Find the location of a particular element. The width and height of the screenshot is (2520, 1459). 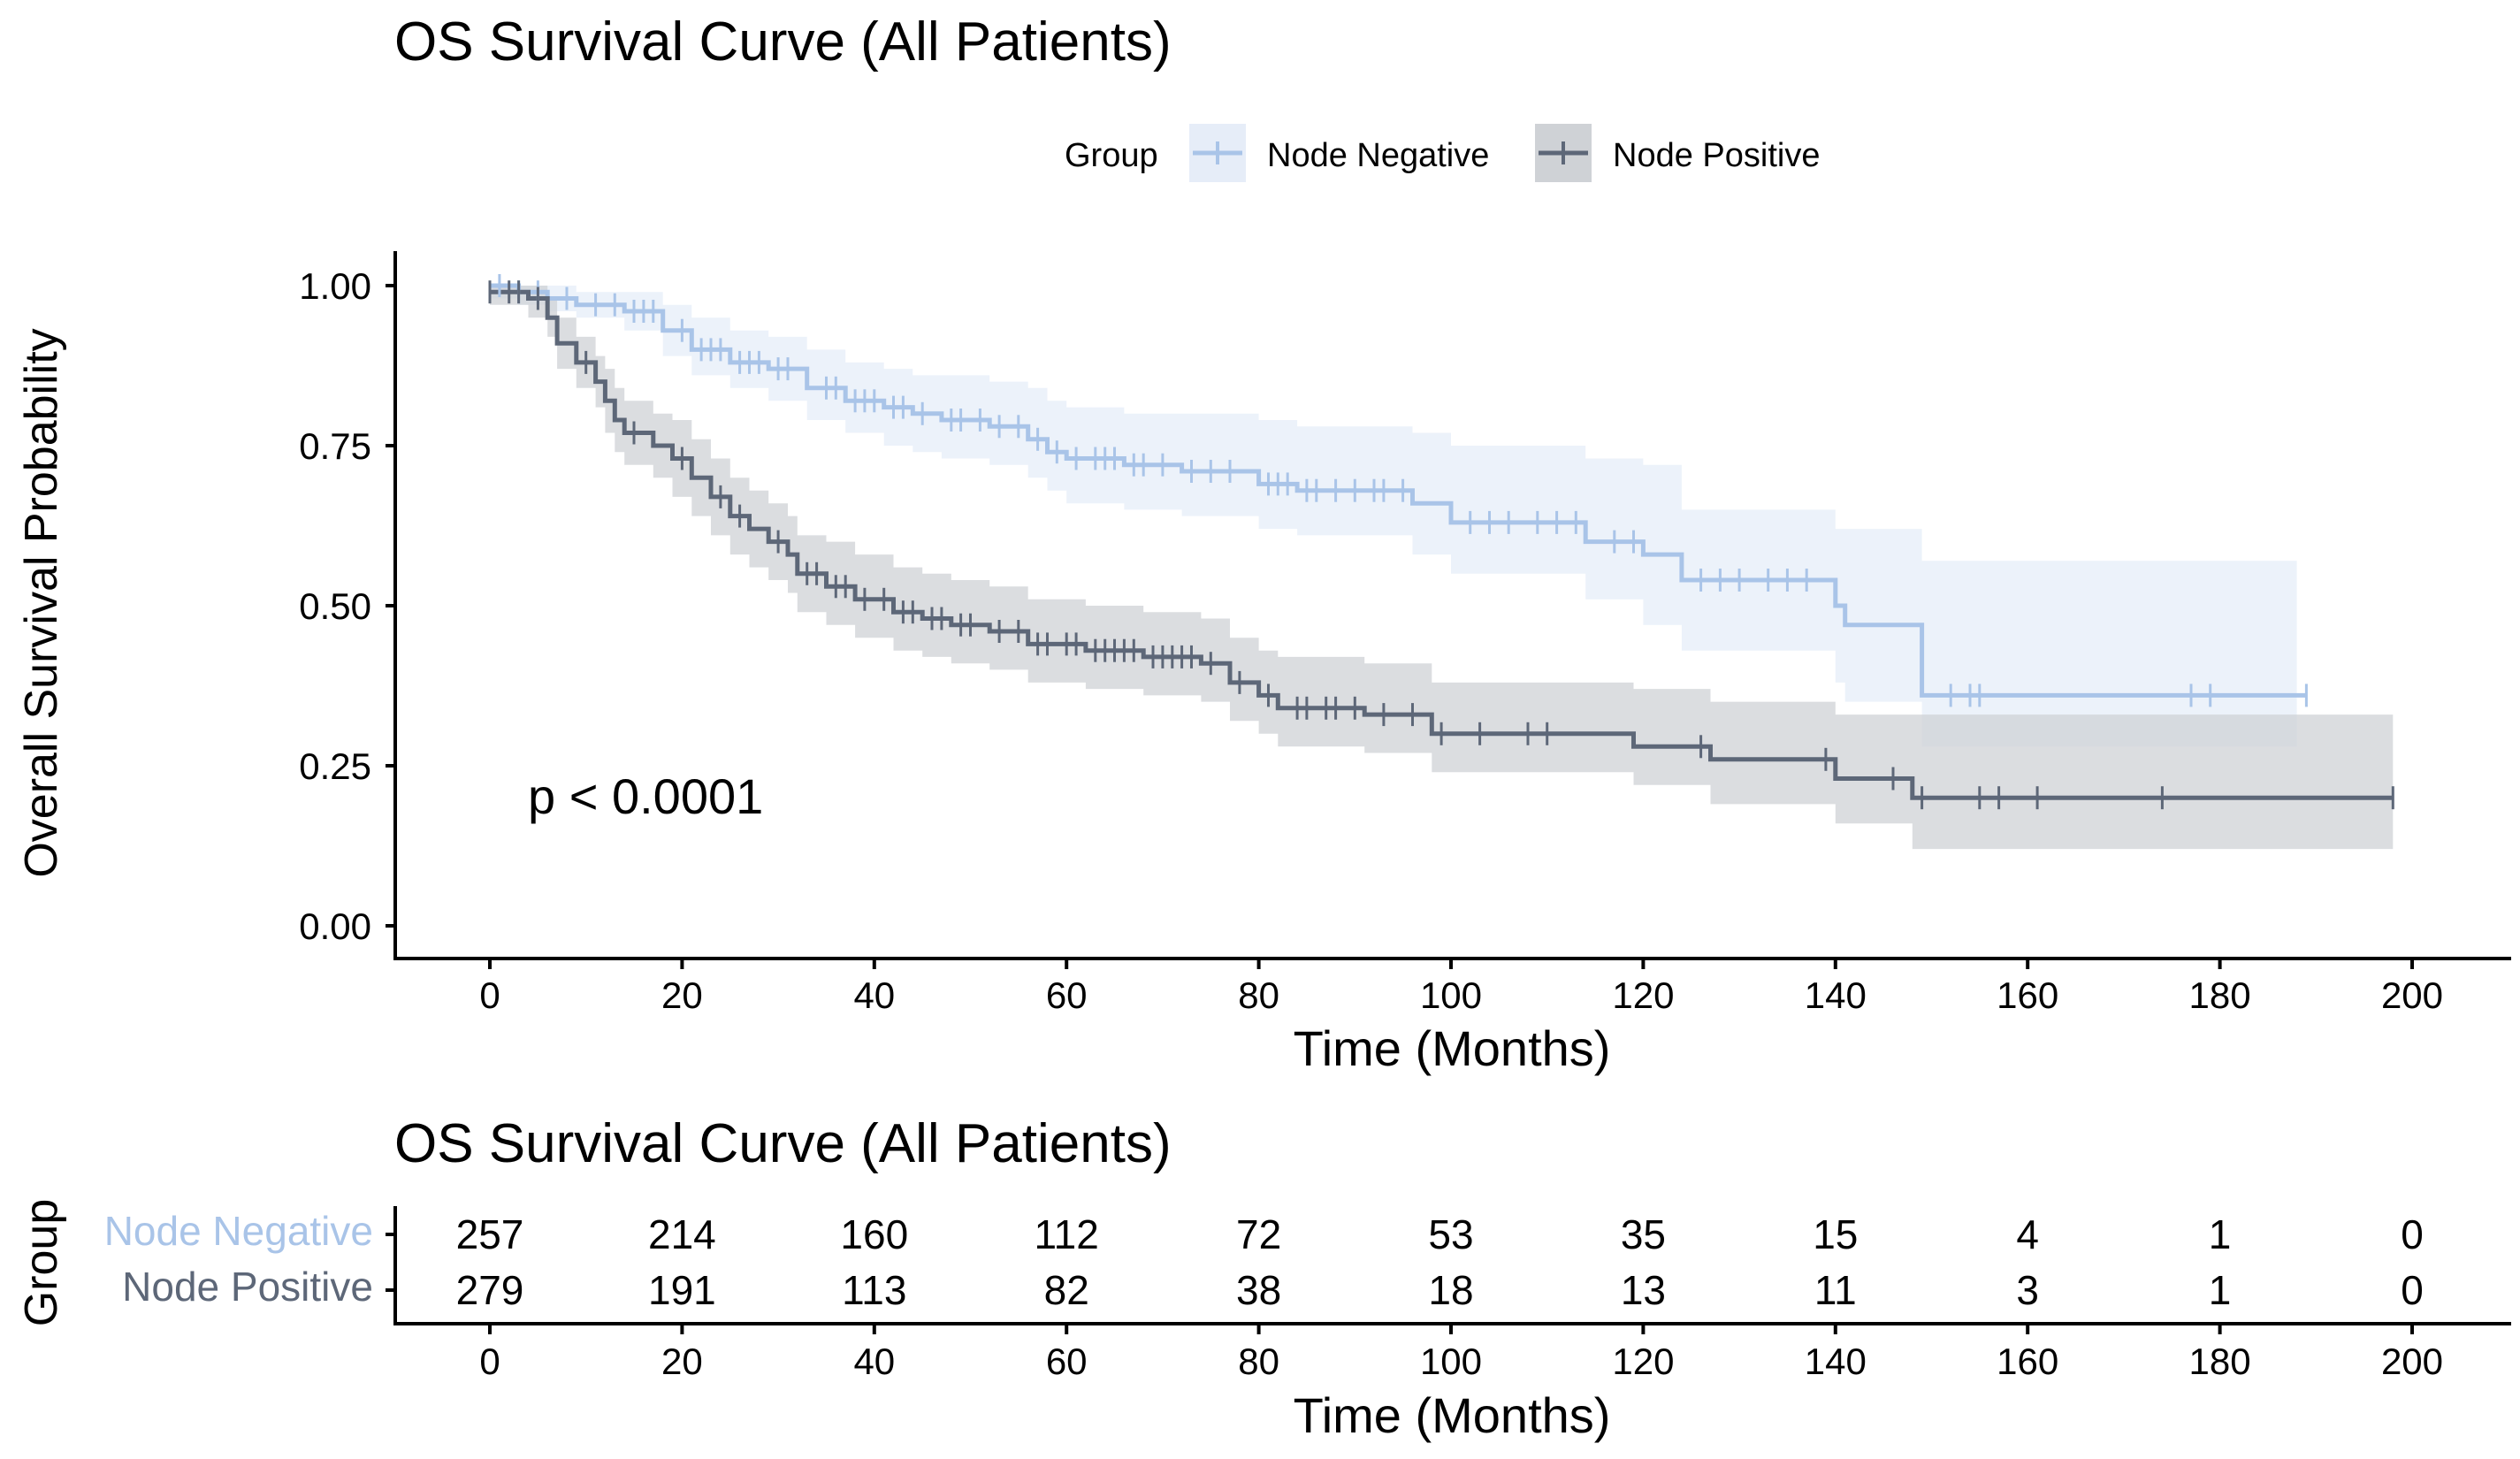

x-tick-label: 60 is located at coordinates (1067, 995).